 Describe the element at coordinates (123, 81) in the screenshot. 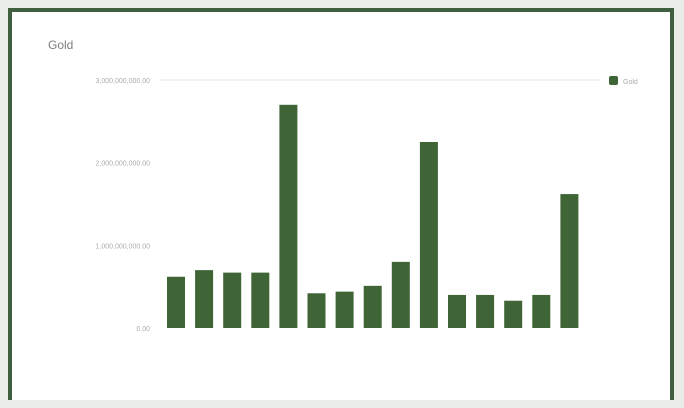

I see `y-tick-label: 3,000,000,000.00` at that location.